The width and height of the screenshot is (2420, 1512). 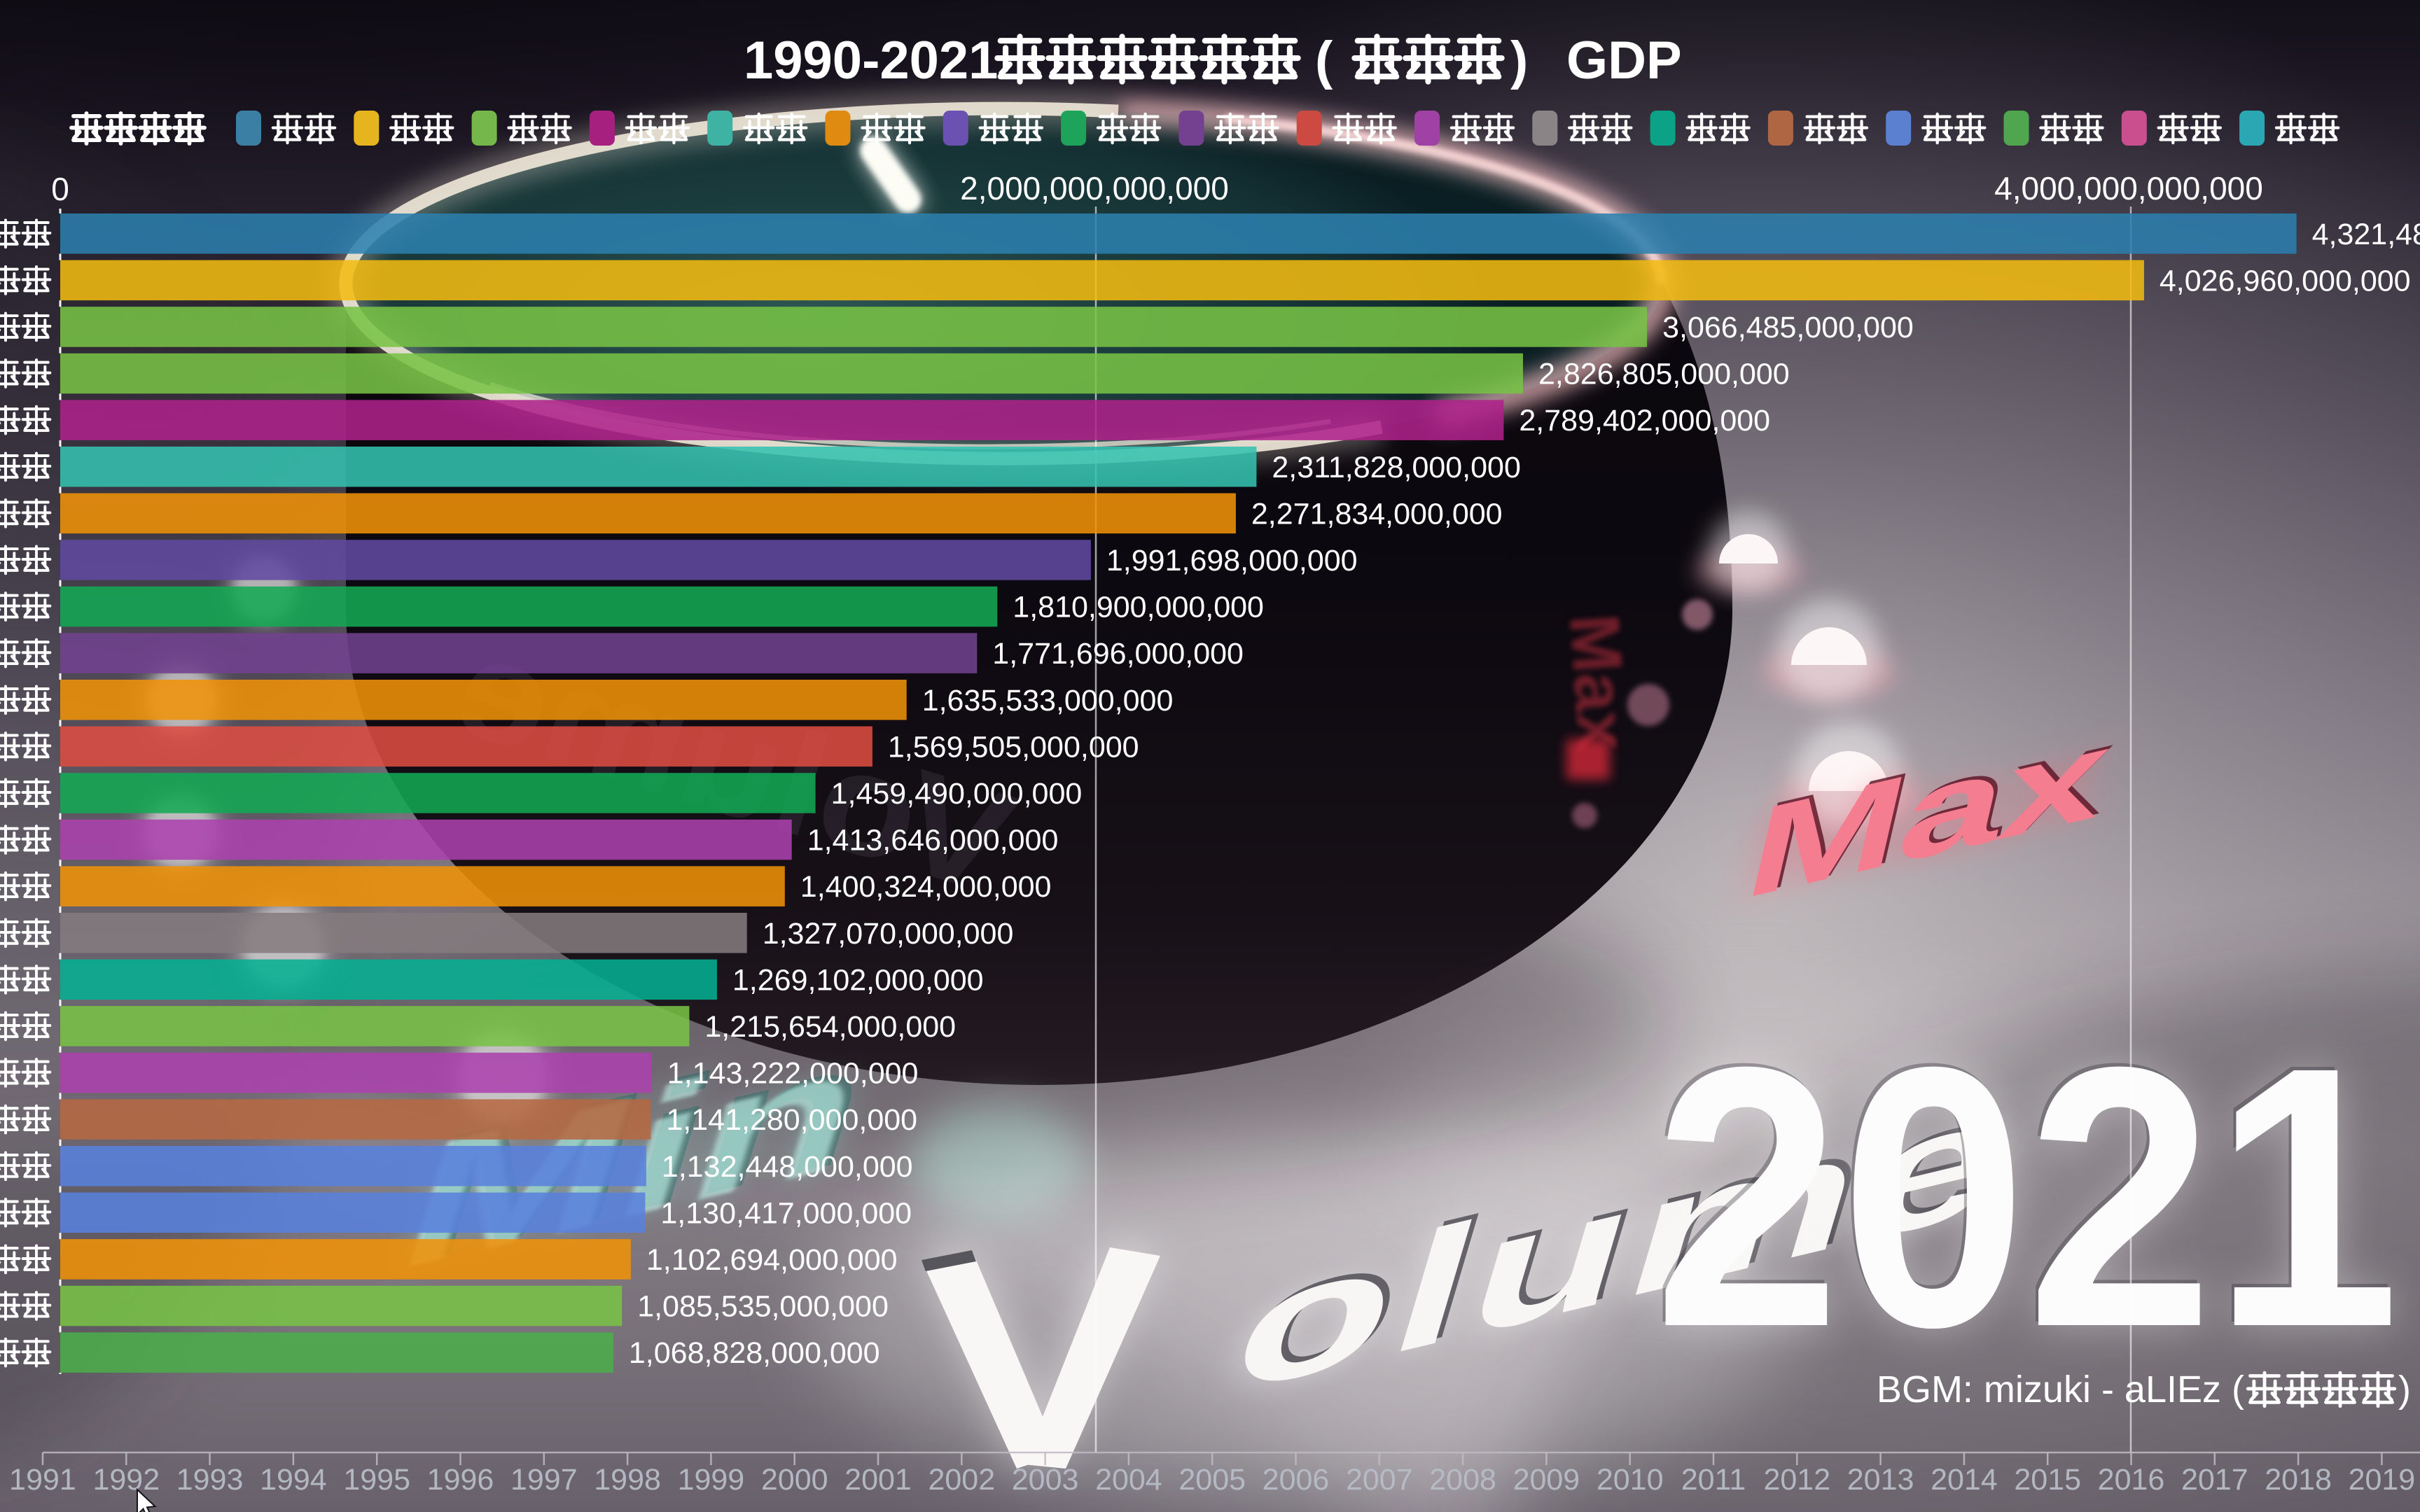 I want to click on svg-text: 2009, so click(x=1546, y=1480).